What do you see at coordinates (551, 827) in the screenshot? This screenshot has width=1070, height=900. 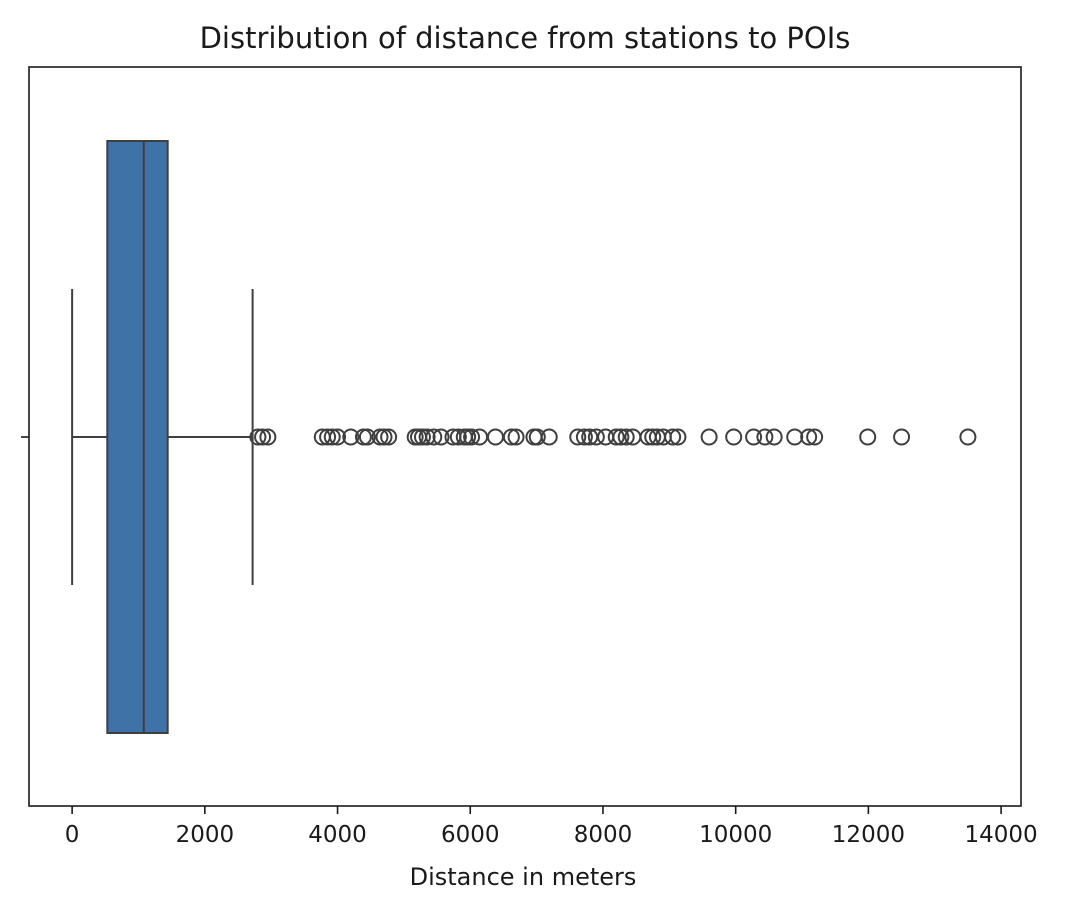 I see `x-axis: 0 2000 4000 6000 8000 10000 12000 14000` at bounding box center [551, 827].